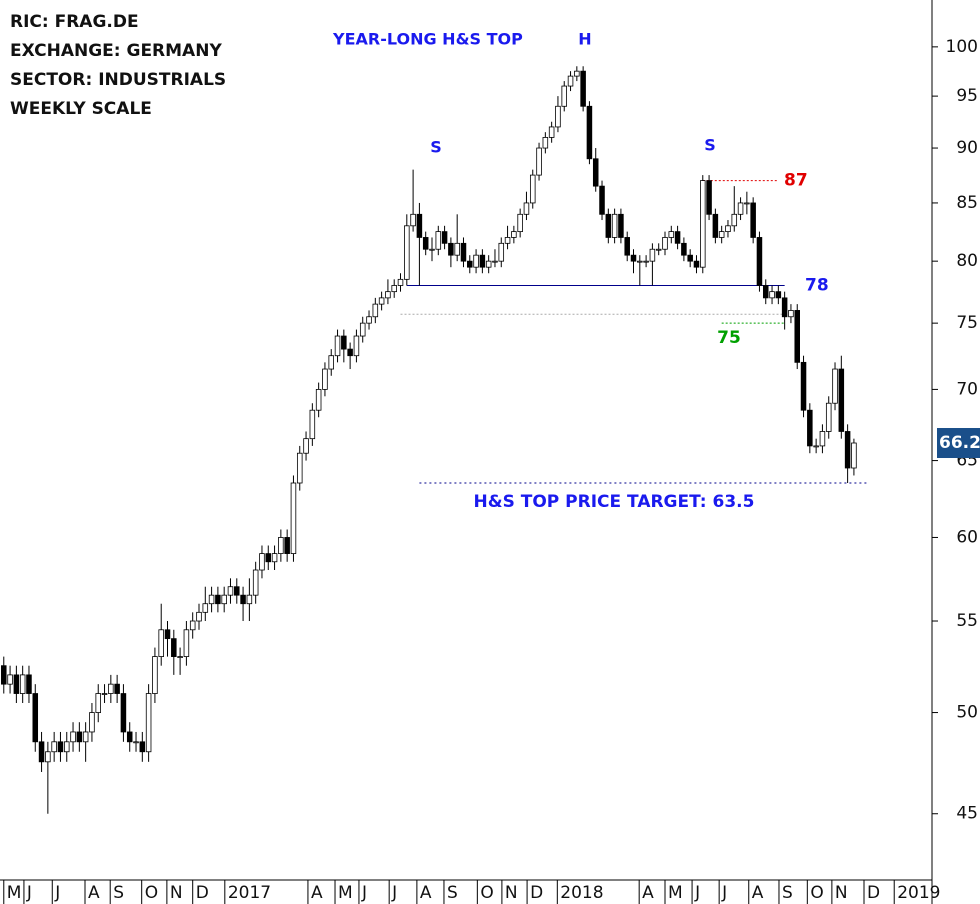 The width and height of the screenshot is (980, 904). I want to click on info-line: EXCHANGE: GERMANY, so click(116, 51).